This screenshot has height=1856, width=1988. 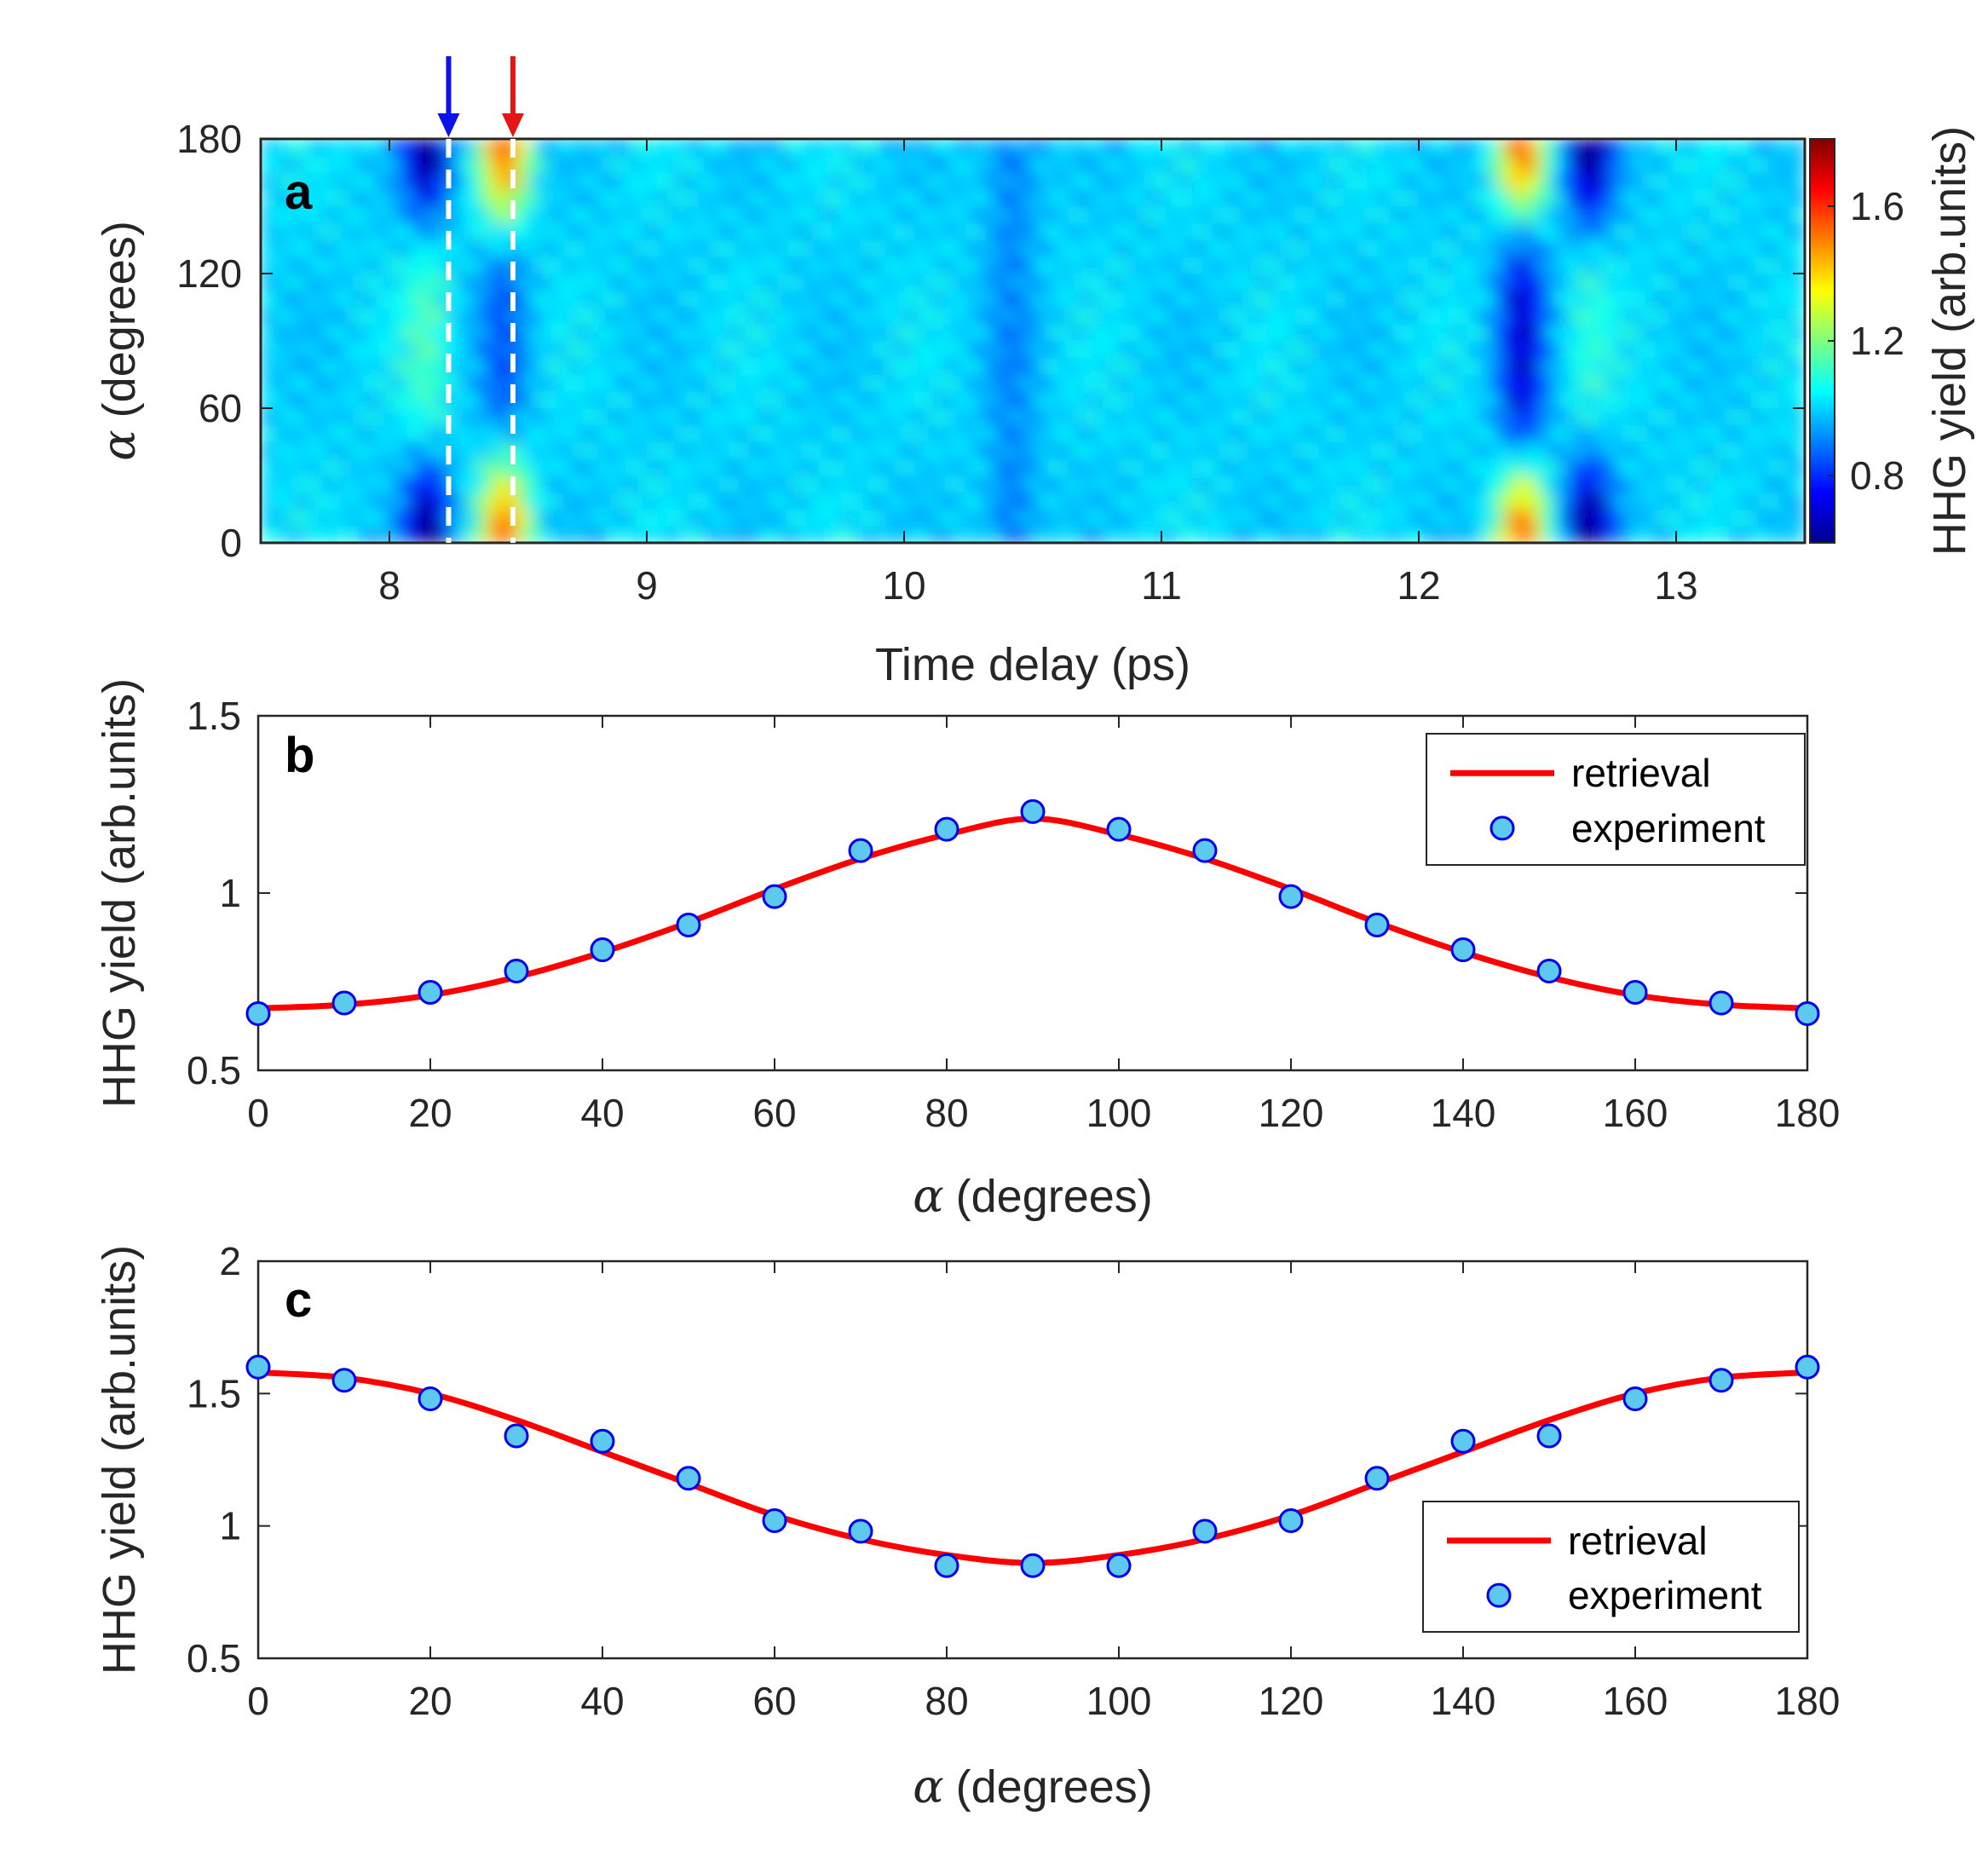 I want to click on panel-c-x-axis-label: α (degrees), so click(x=1033, y=1786).